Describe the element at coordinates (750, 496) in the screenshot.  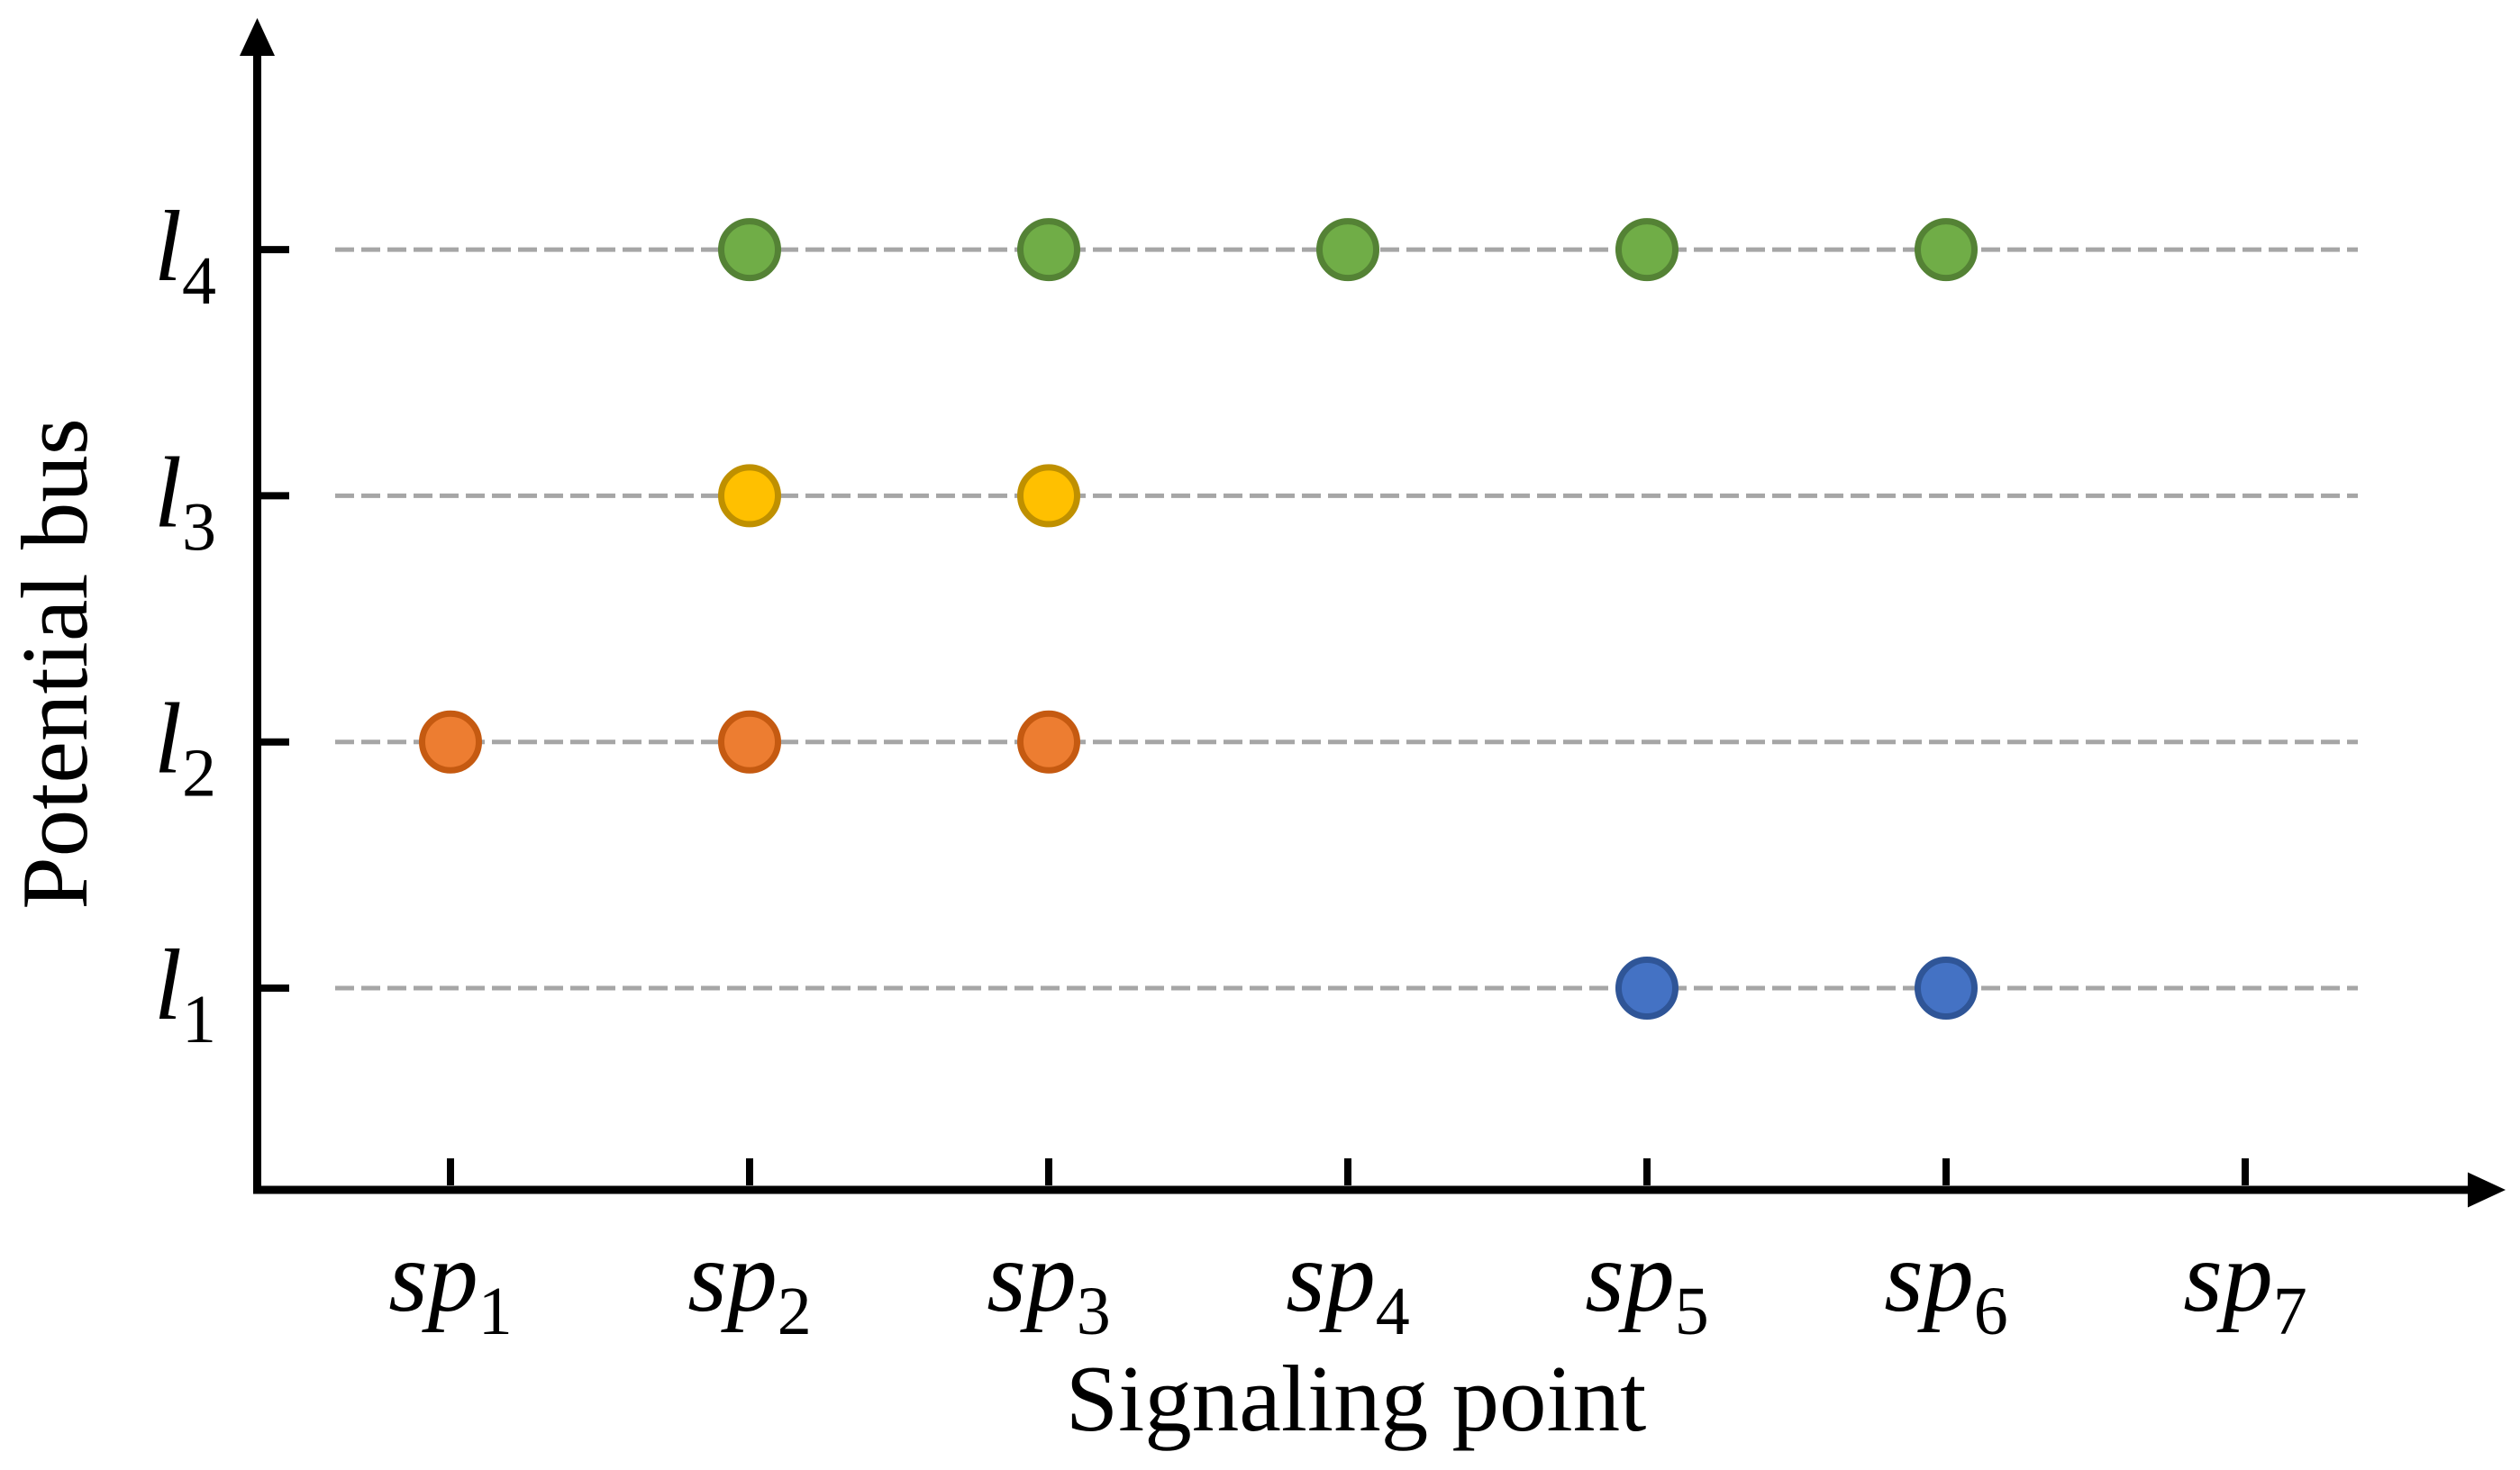
I see `data-point-l3-sp2` at that location.